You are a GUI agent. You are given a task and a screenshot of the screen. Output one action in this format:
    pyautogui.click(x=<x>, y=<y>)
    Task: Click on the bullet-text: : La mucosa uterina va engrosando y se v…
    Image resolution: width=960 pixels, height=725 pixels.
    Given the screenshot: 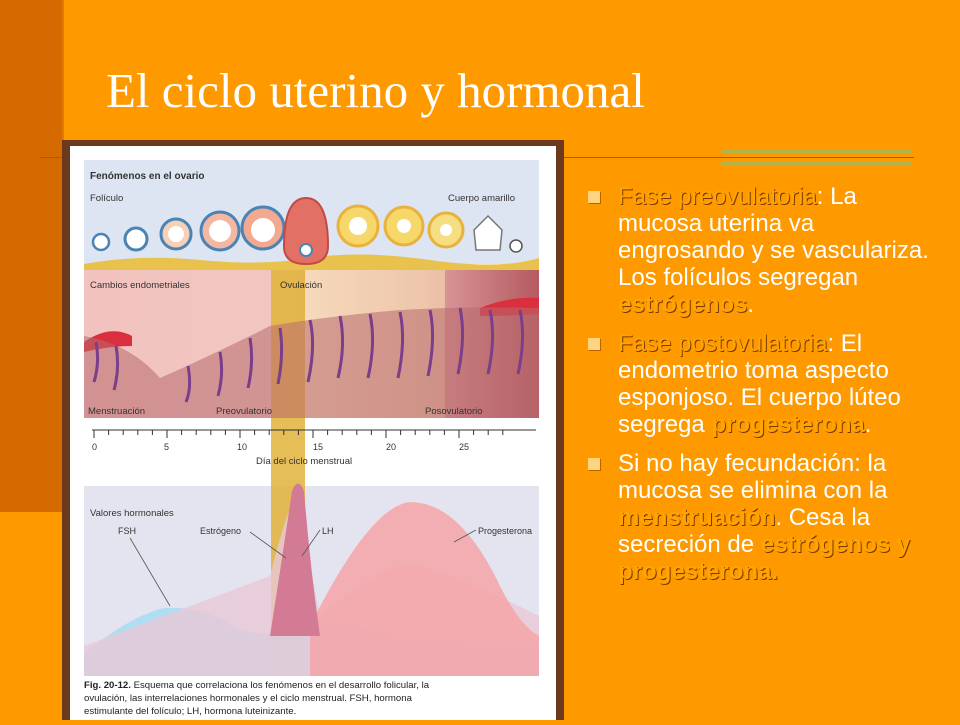 What is the action you would take?
    pyautogui.click(x=773, y=237)
    